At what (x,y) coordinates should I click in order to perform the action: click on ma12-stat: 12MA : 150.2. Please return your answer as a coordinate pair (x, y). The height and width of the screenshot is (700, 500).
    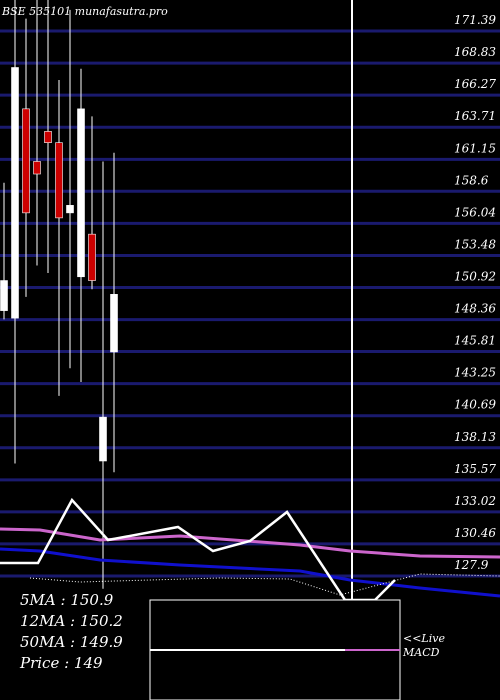
    Looking at the image, I should click on (71, 621).